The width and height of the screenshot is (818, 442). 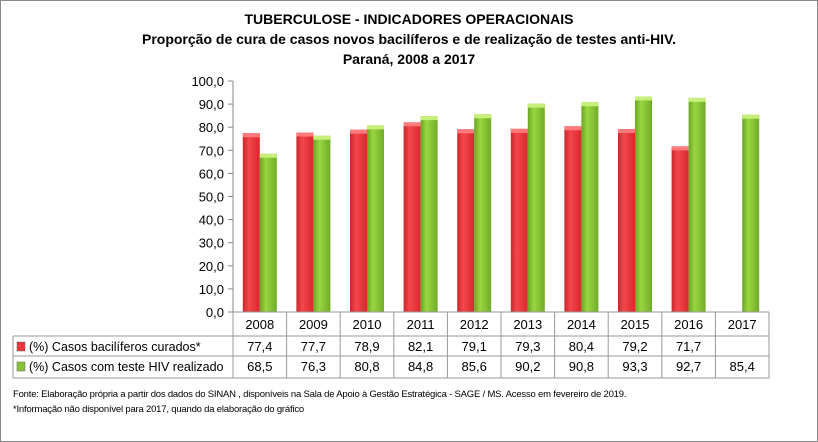 I want to click on data-label: 77,7, so click(x=313, y=346).